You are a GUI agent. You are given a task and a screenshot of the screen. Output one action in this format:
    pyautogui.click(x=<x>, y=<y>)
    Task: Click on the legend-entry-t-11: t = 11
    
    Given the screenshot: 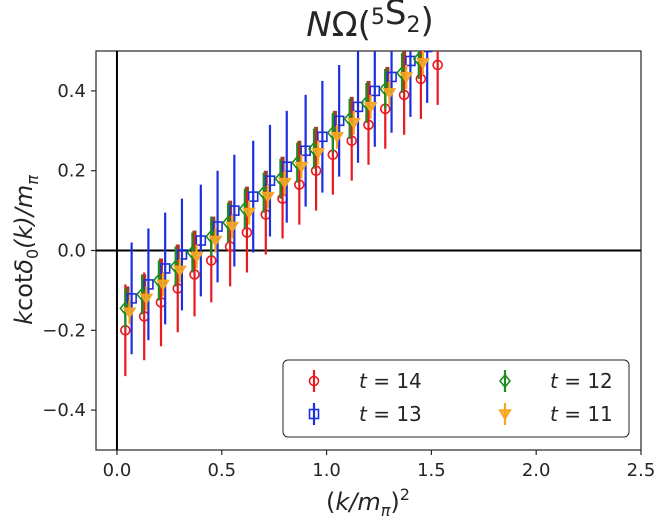 What is the action you would take?
    pyautogui.click(x=555, y=414)
    